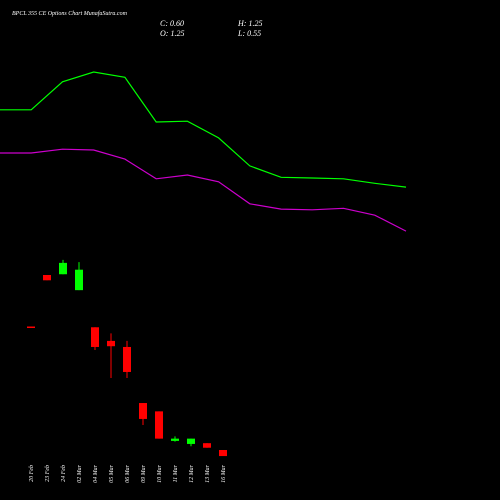  Describe the element at coordinates (172, 33) in the screenshot. I see `open-stat: O: 1.25` at that location.